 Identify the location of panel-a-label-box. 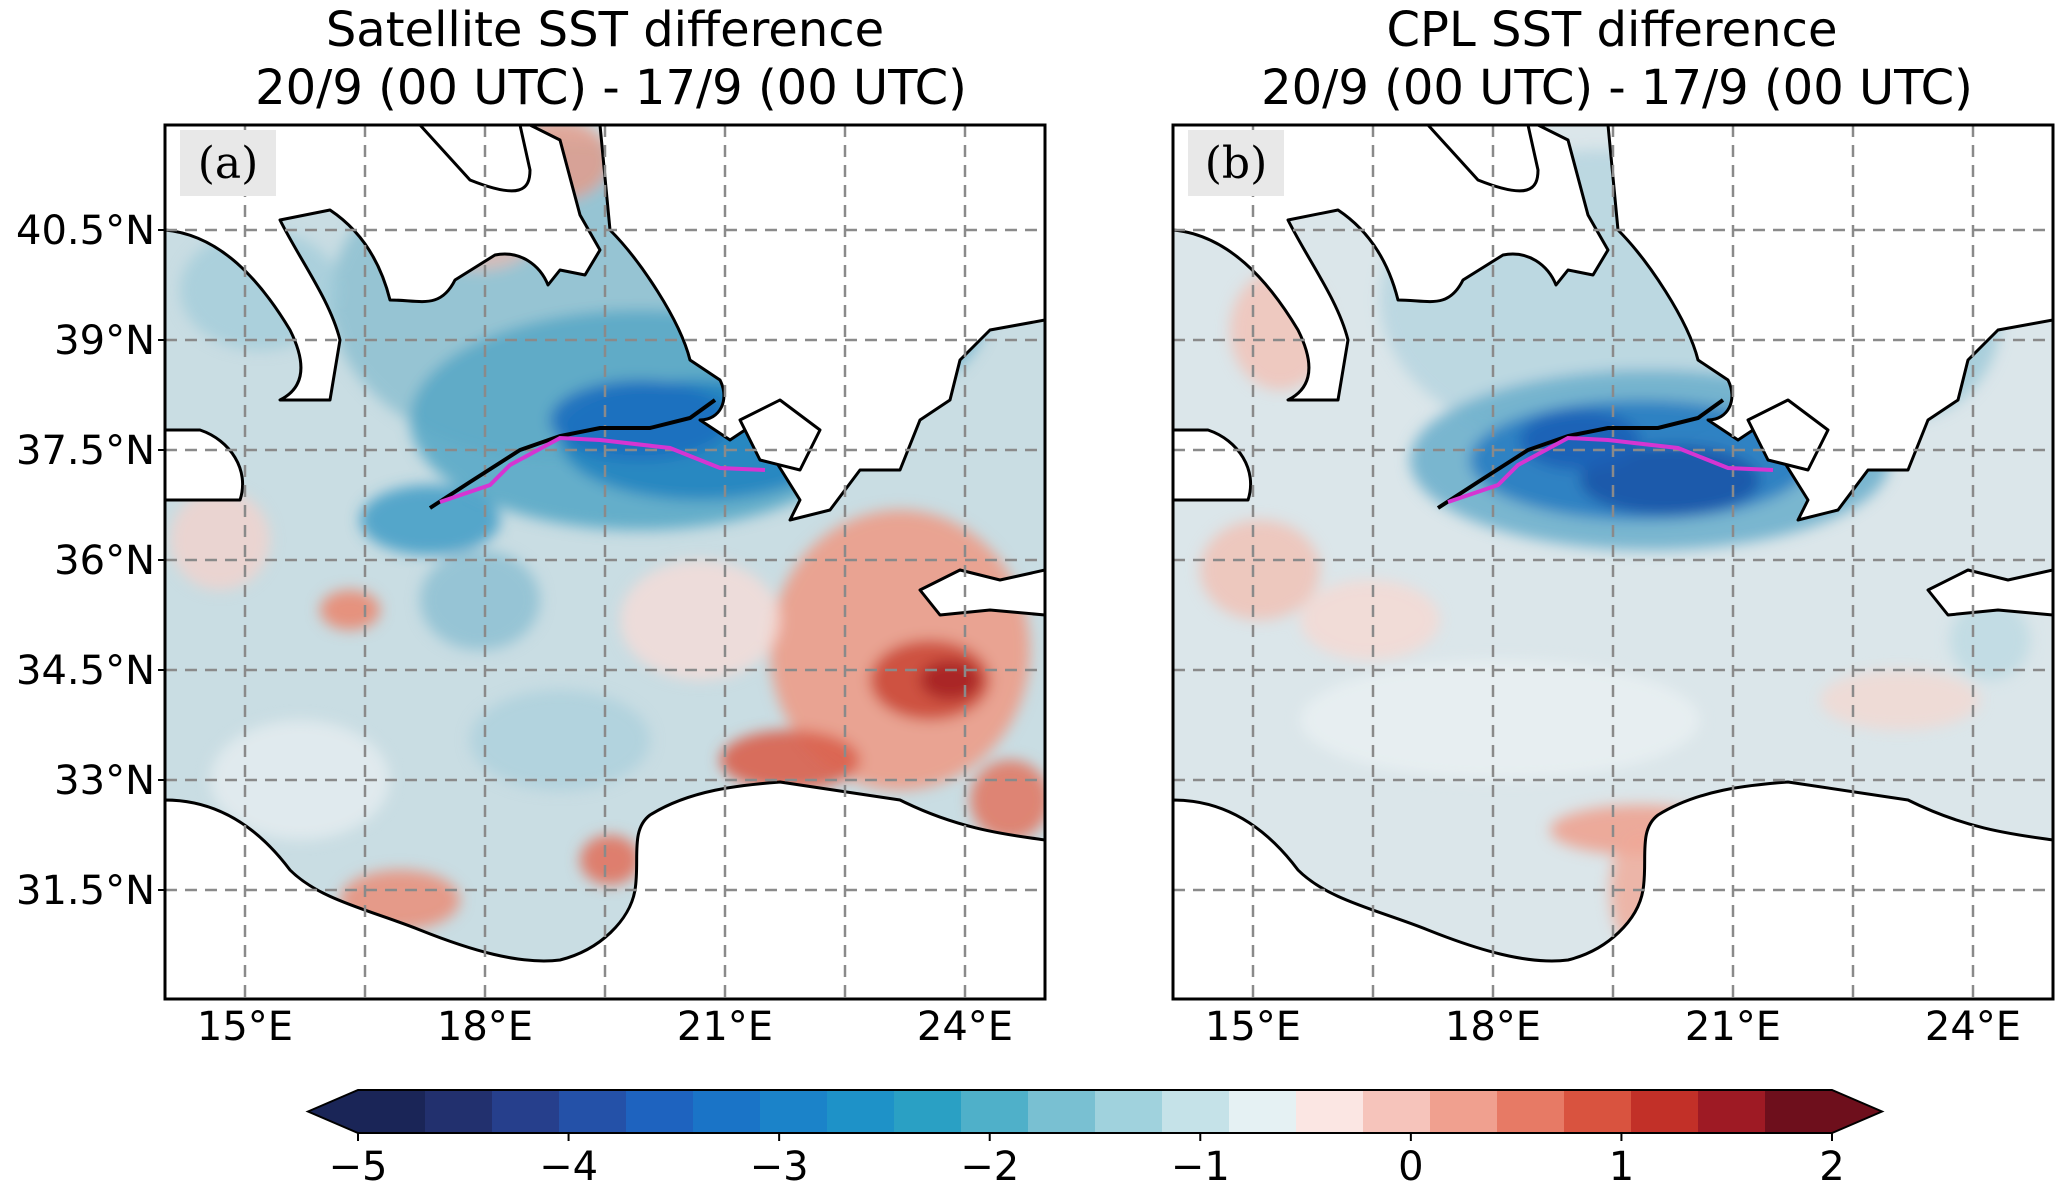
(228, 163).